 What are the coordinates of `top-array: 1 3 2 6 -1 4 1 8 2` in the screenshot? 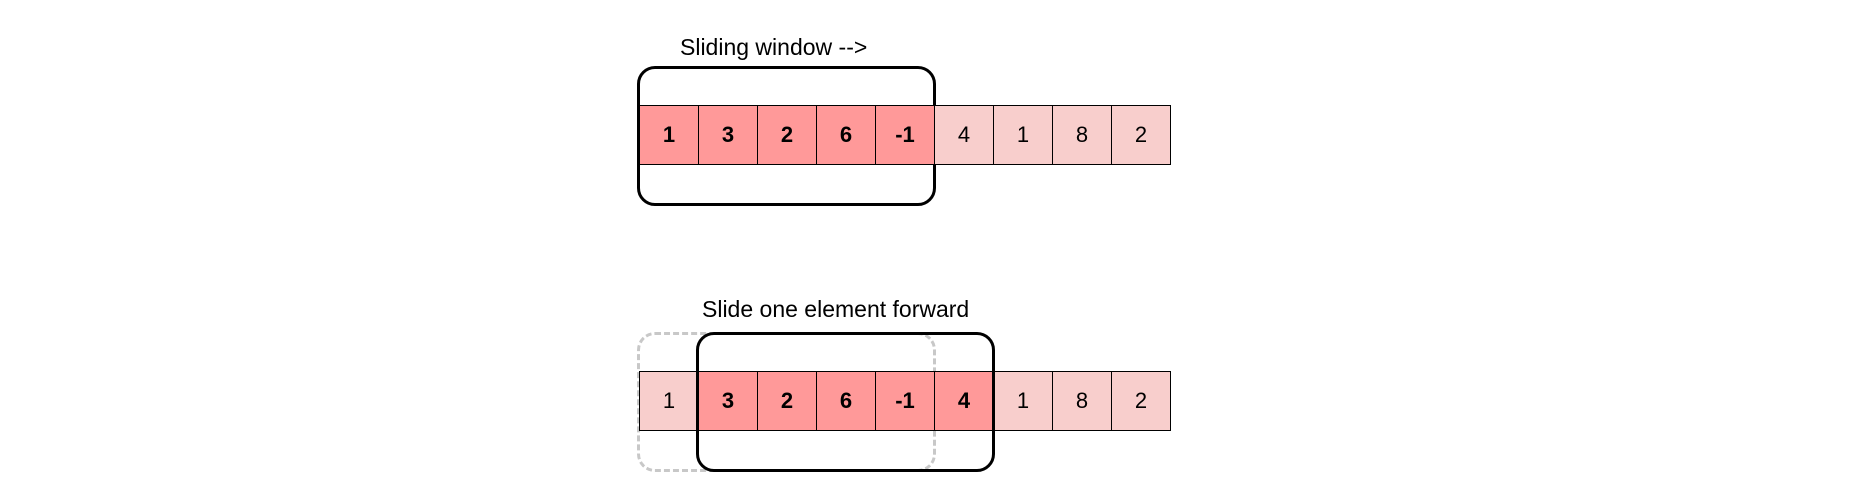 It's located at (905, 135).